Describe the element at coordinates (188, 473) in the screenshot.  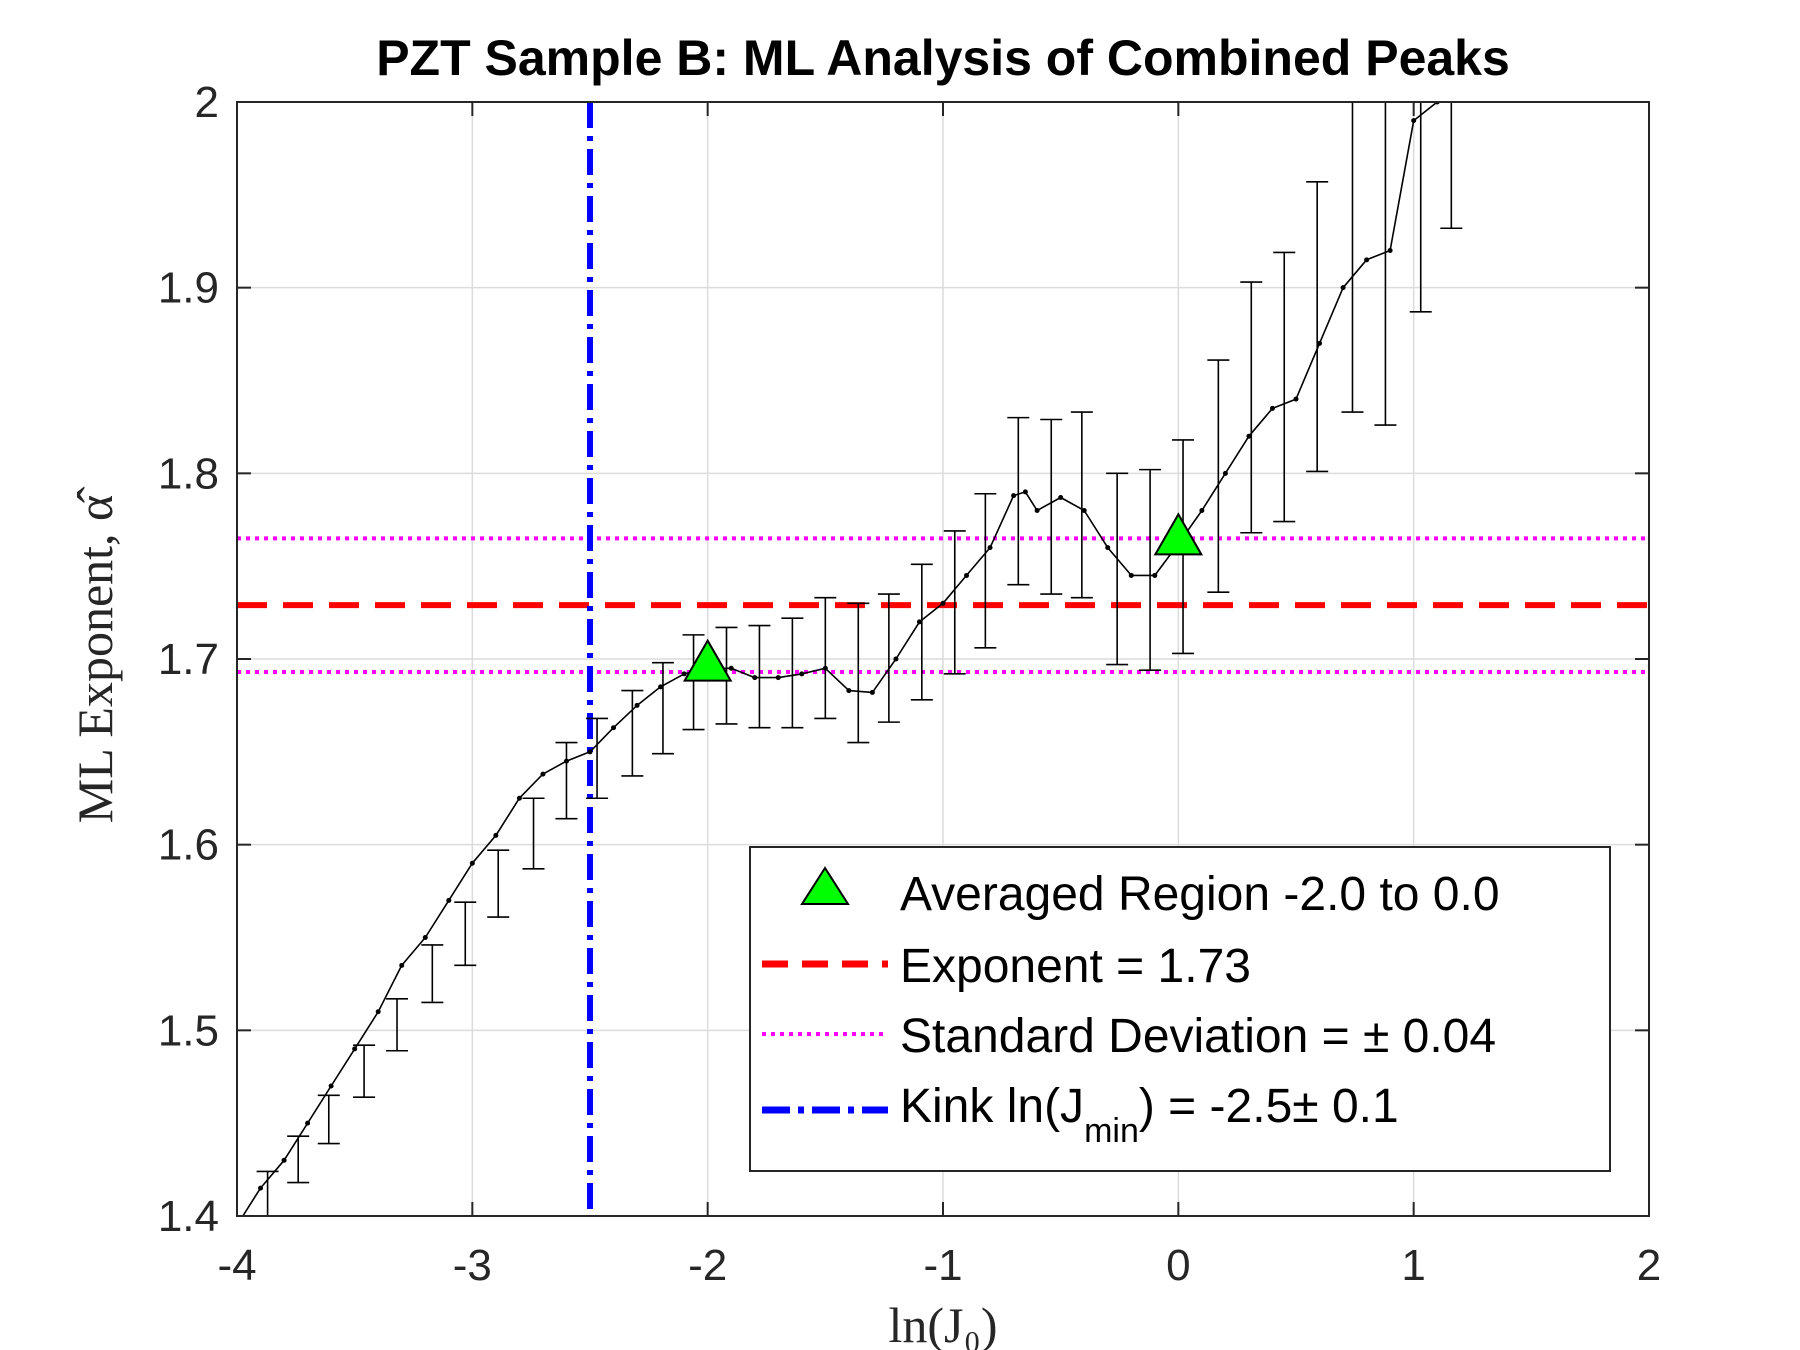
I see `y-tick-label: 1.8` at that location.